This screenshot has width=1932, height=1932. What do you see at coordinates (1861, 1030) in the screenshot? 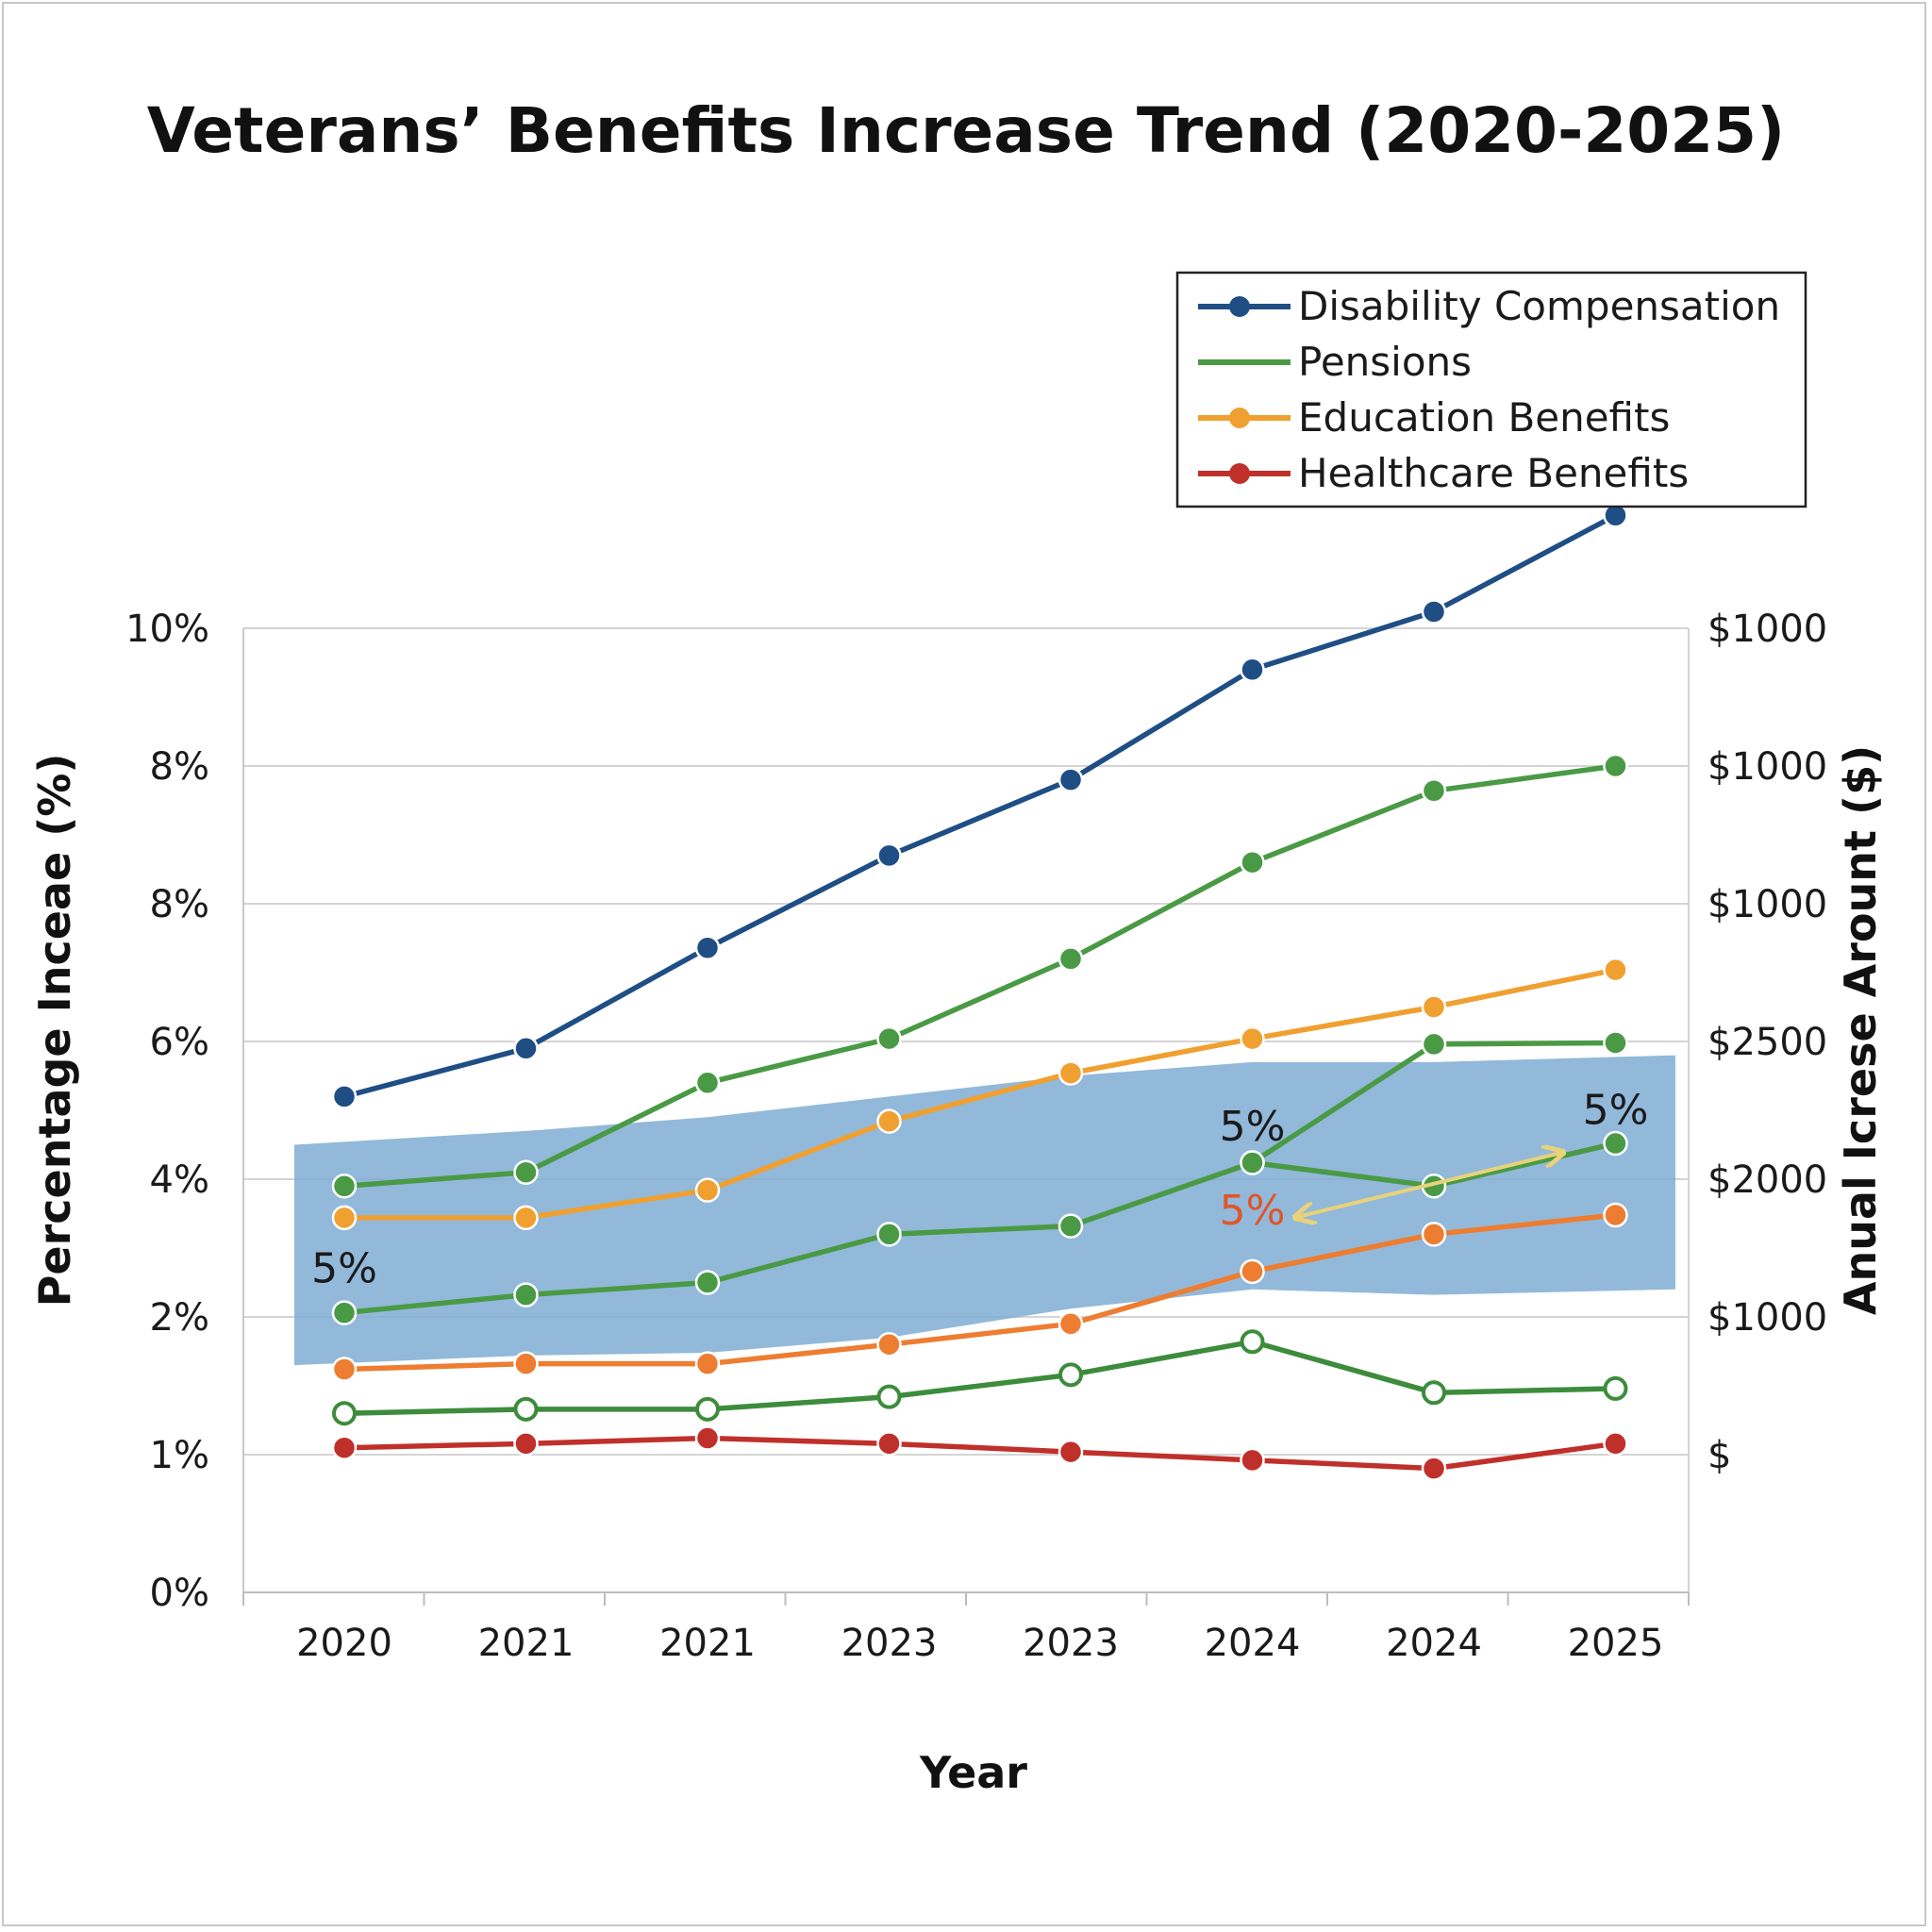
I see `y2-axis-title: Anual Icrese Arount ($)` at bounding box center [1861, 1030].